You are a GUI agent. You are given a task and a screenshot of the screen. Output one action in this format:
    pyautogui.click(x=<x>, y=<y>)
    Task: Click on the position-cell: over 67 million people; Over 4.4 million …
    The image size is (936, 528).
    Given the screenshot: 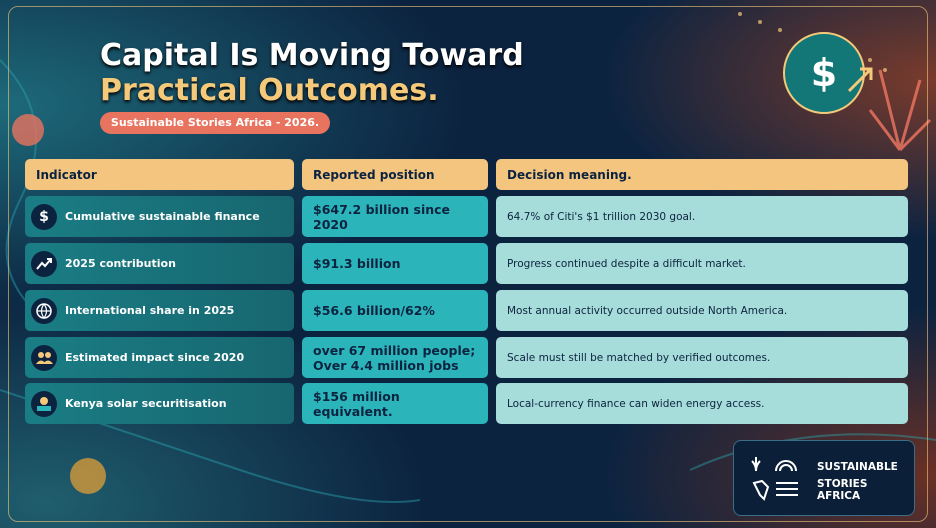 What is the action you would take?
    pyautogui.click(x=395, y=357)
    